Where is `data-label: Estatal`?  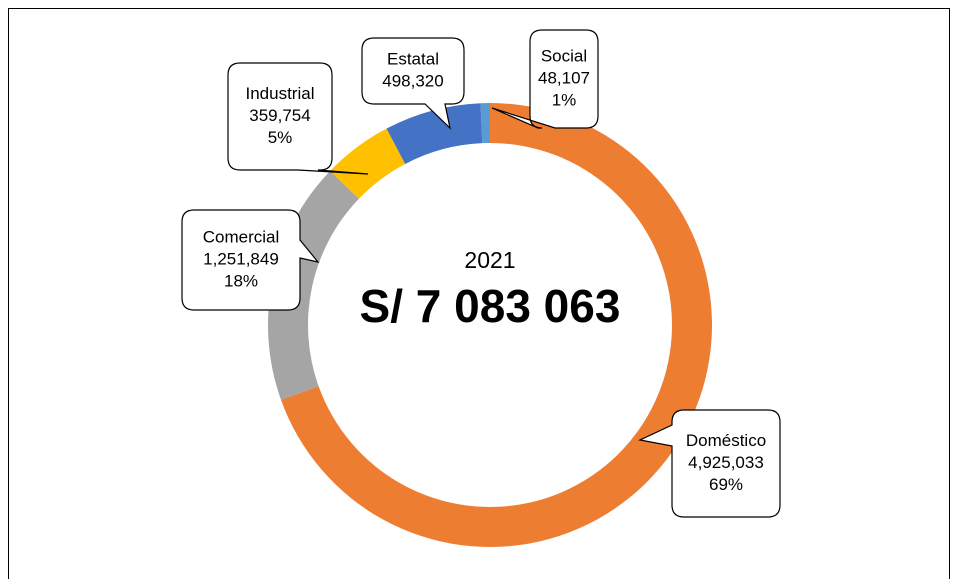
data-label: Estatal is located at coordinates (413, 58).